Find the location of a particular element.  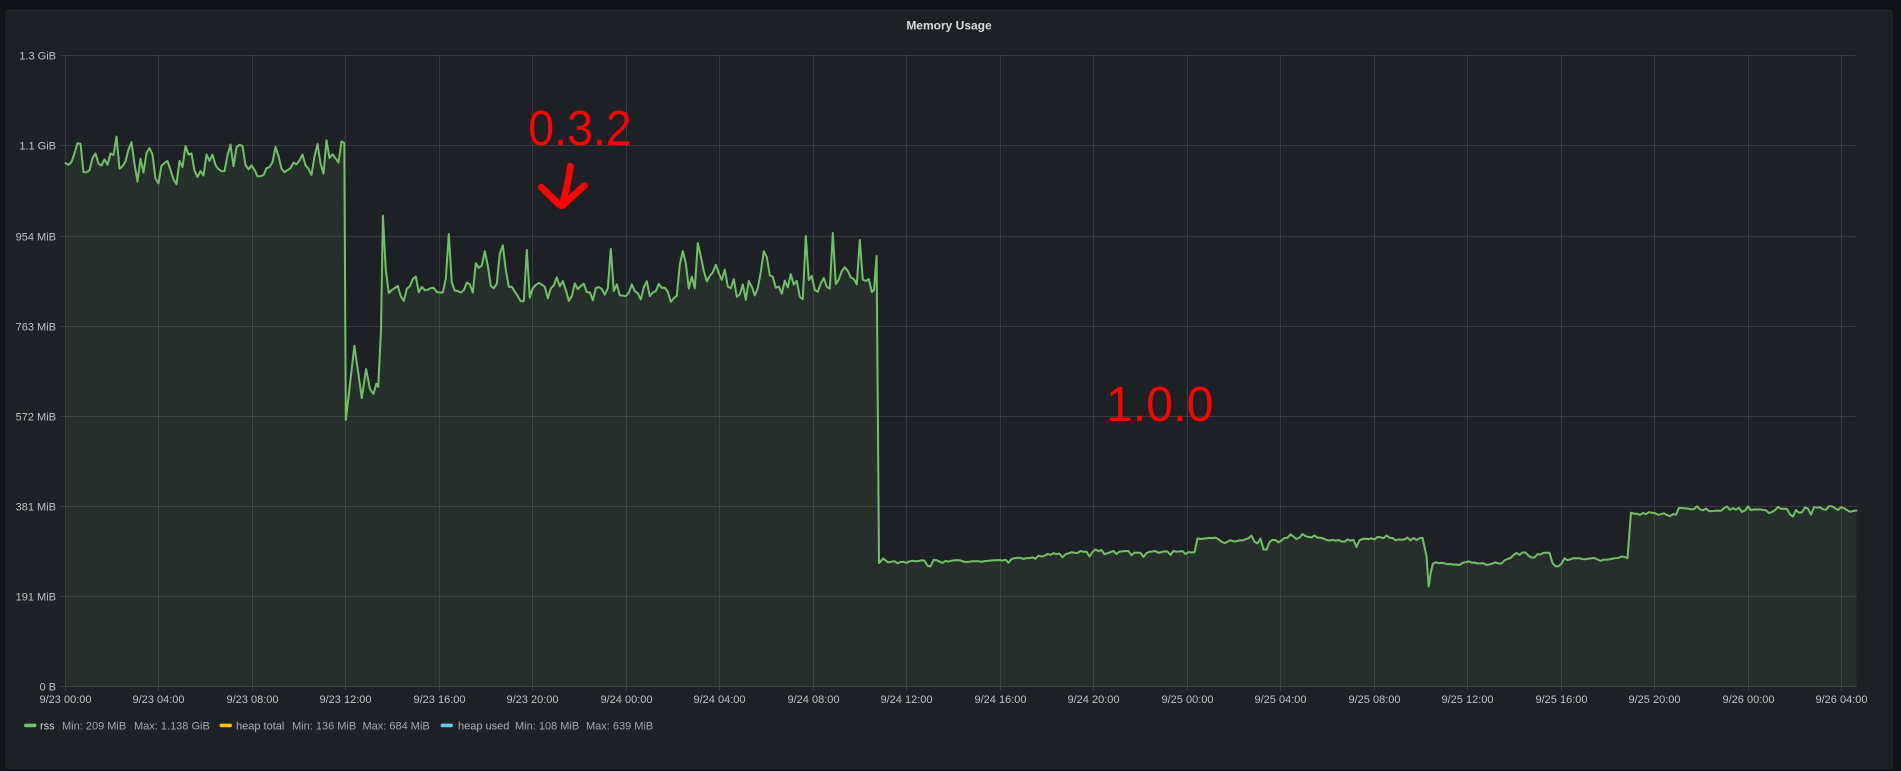

svg-text: 9/26 00:00 is located at coordinates (1749, 700).